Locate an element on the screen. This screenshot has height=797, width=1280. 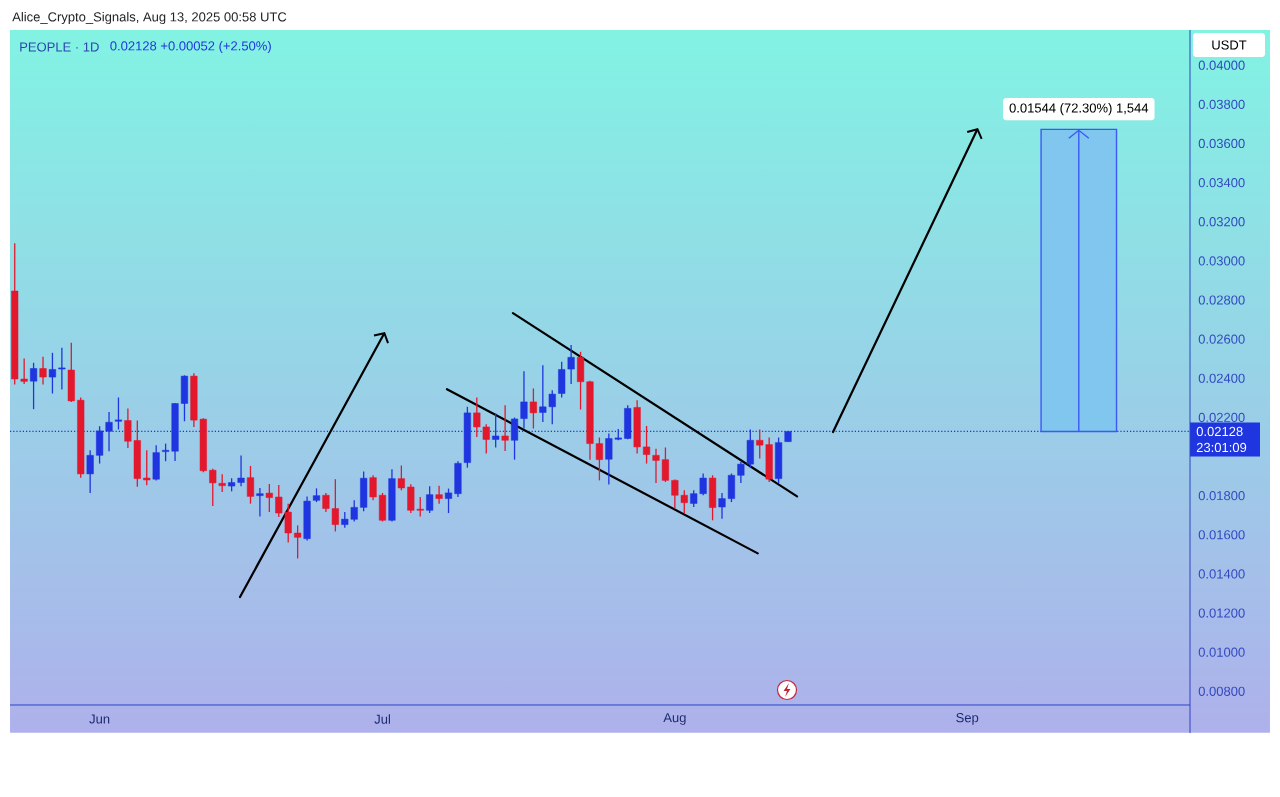
y-tick-label: 0.02800 is located at coordinates (1221, 300).